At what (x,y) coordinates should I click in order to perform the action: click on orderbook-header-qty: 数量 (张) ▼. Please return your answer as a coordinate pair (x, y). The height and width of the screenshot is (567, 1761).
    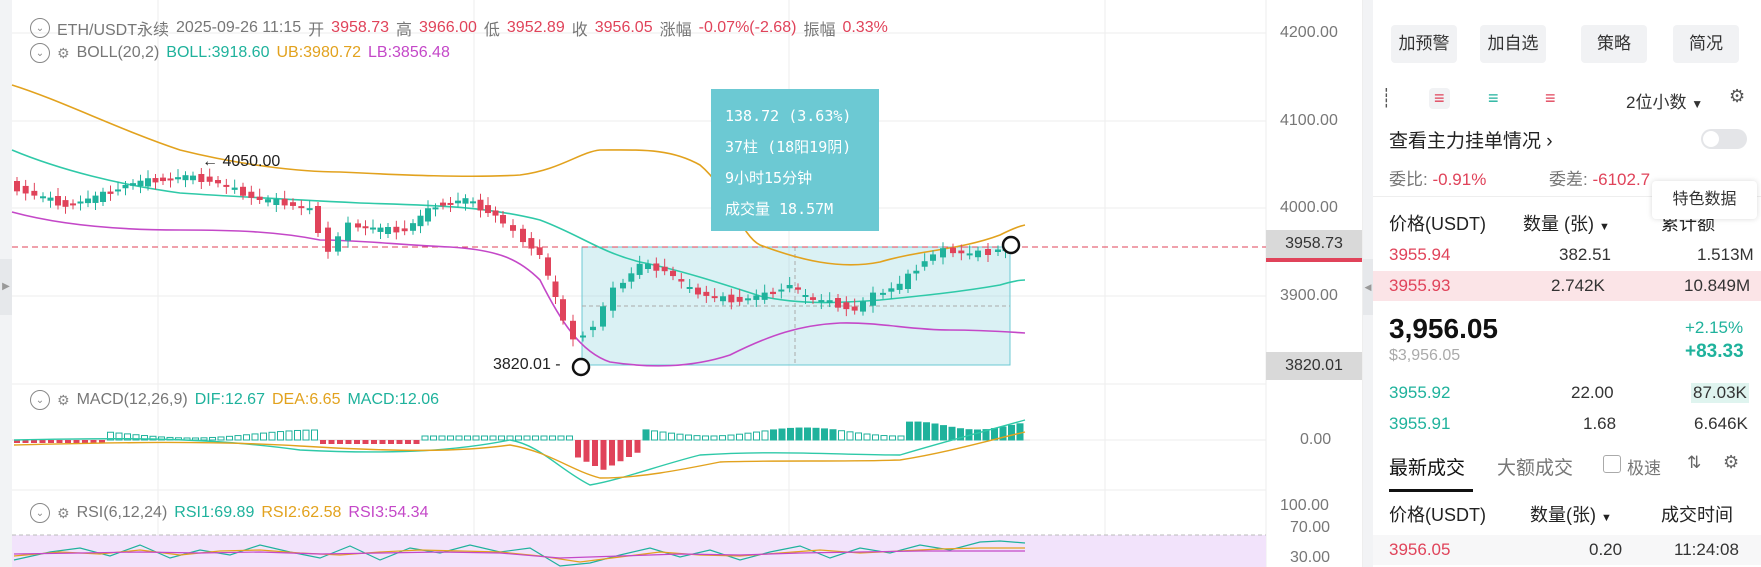
    Looking at the image, I should click on (1566, 223).